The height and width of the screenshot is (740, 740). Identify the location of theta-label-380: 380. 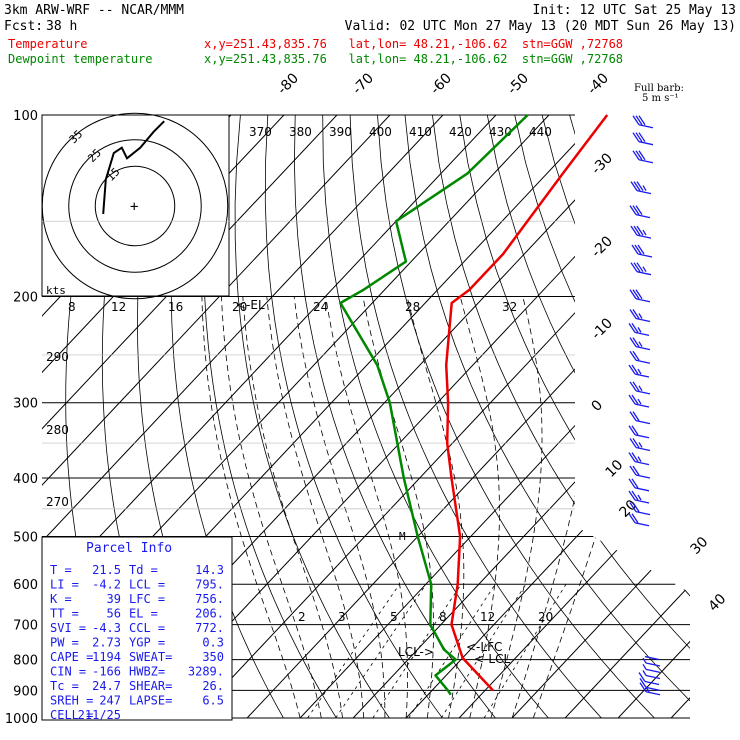
(300, 132).